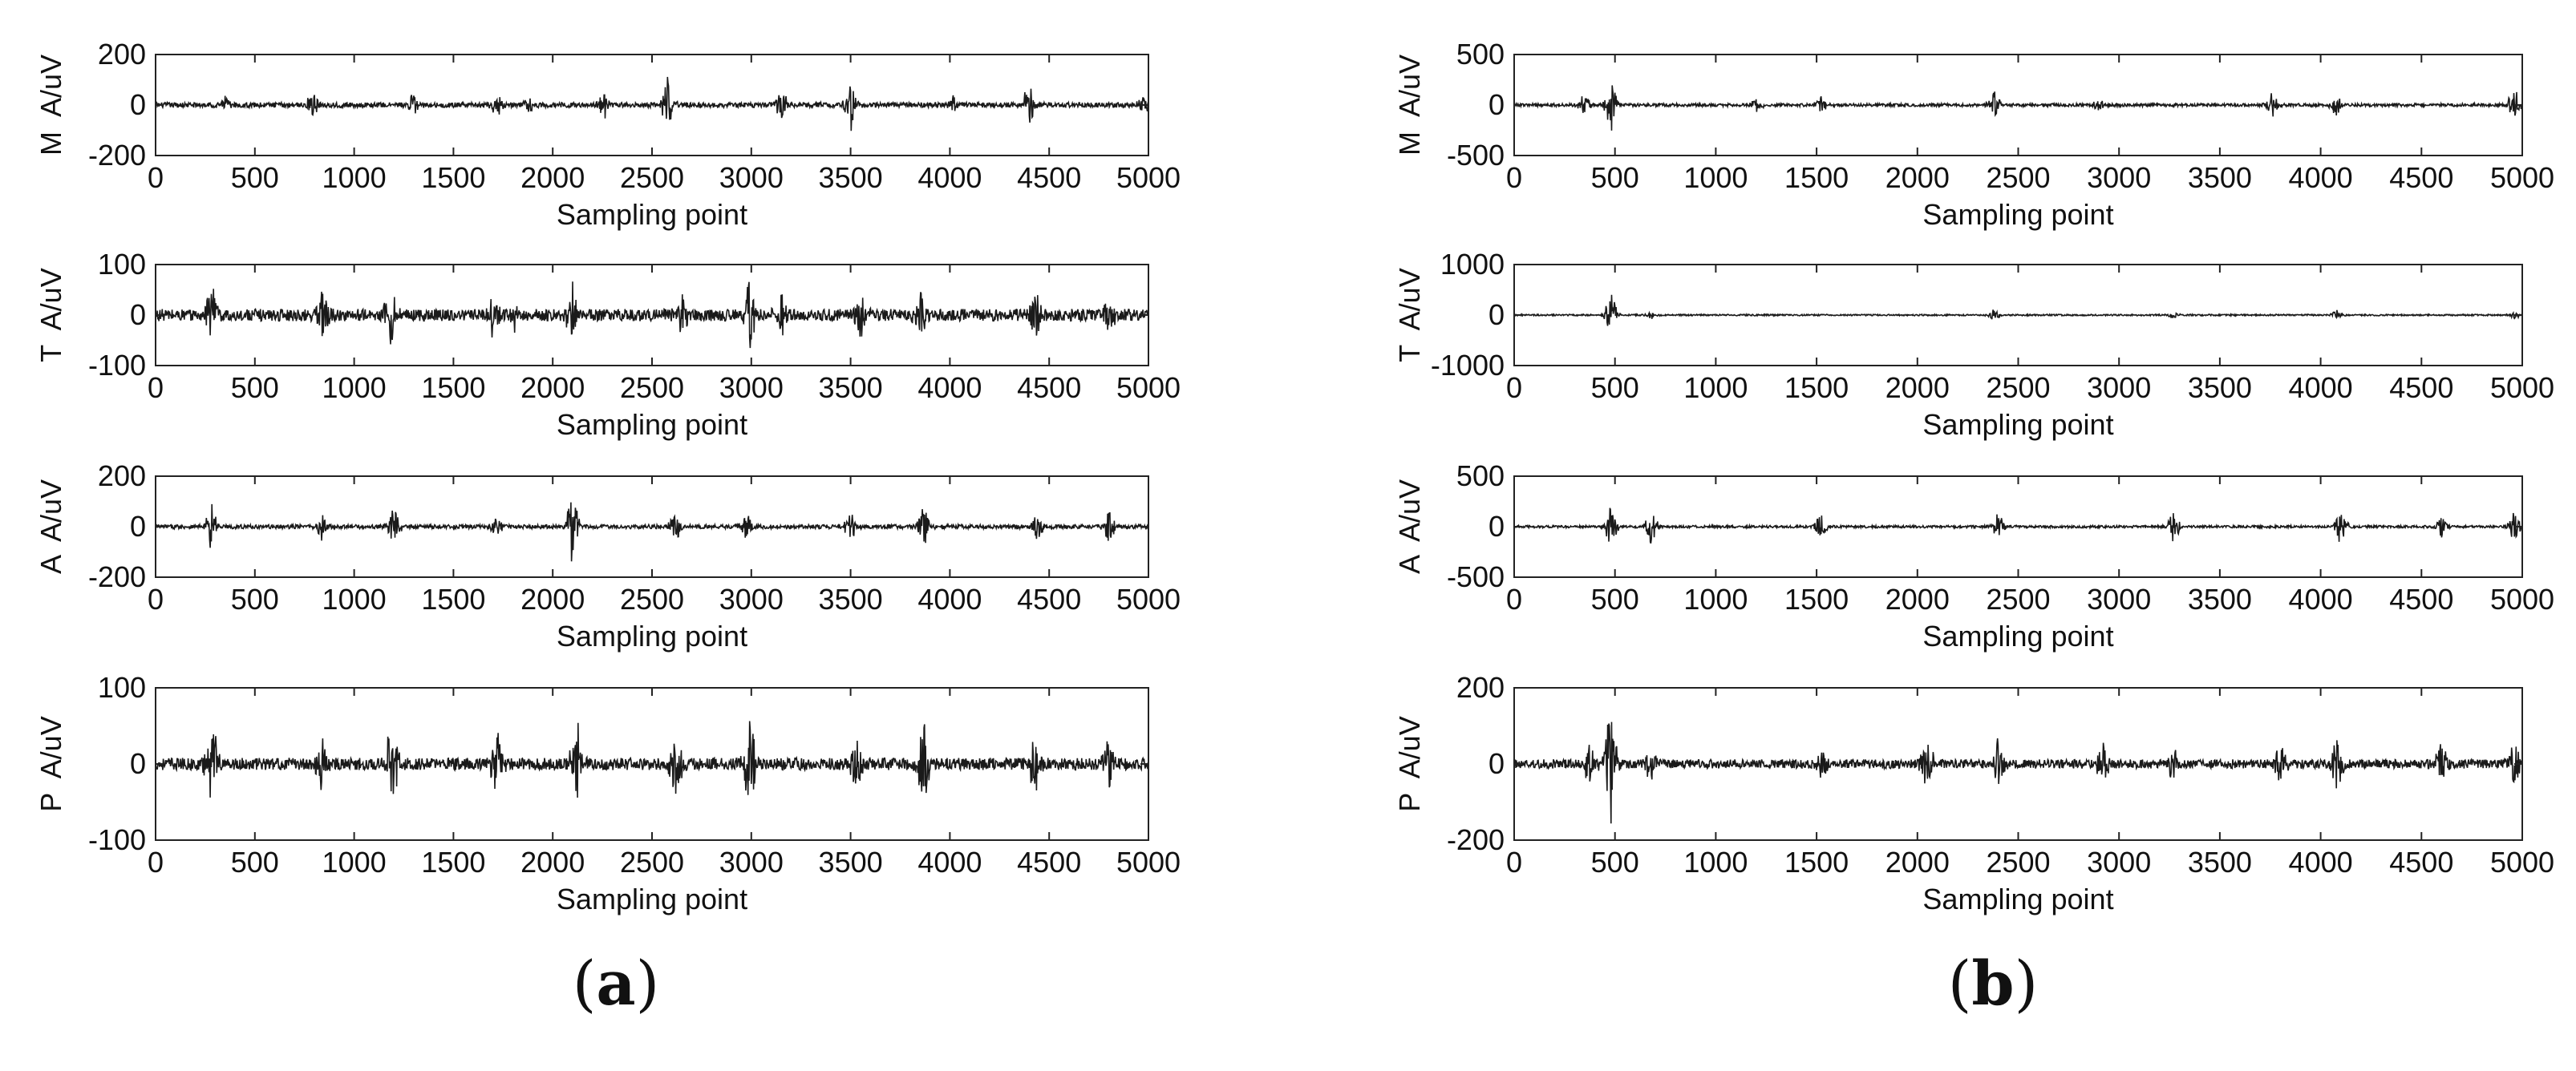  What do you see at coordinates (122, 264) in the screenshot?
I see `y-tick-label: 100` at bounding box center [122, 264].